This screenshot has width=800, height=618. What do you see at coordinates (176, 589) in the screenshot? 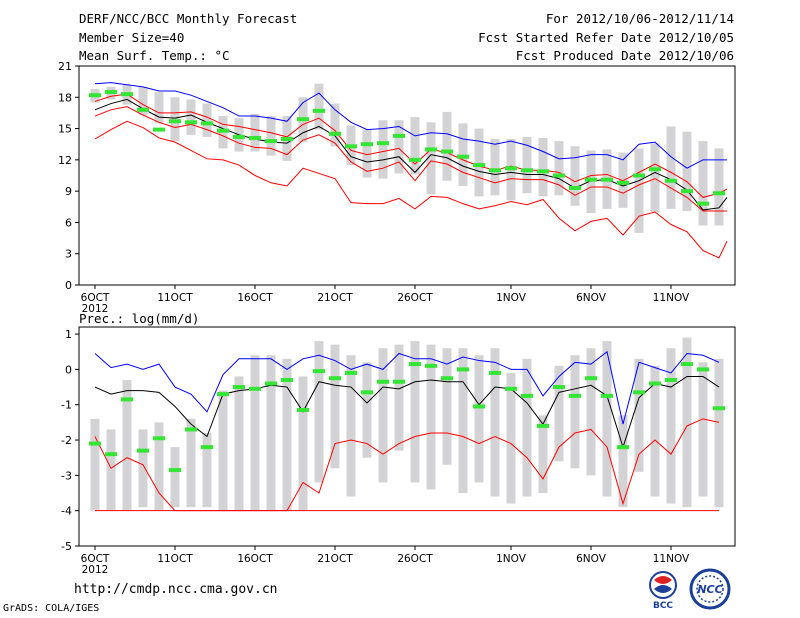
I see `source-url: http://cmdp.ncc.cma.gov.cn` at bounding box center [176, 589].